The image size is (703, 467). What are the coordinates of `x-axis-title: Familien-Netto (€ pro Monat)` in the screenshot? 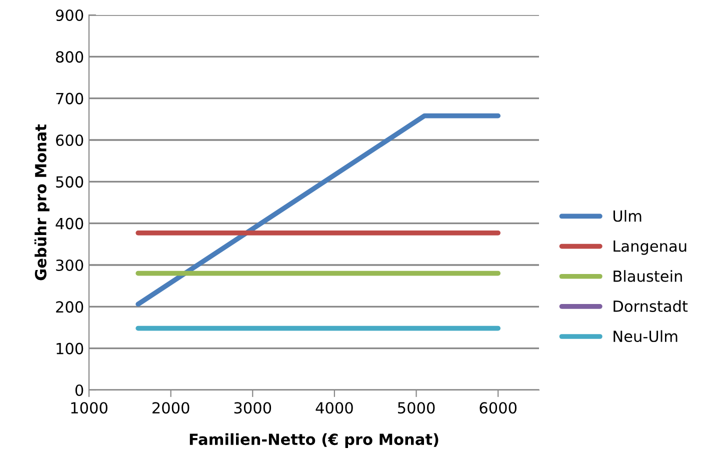 It's located at (314, 440).